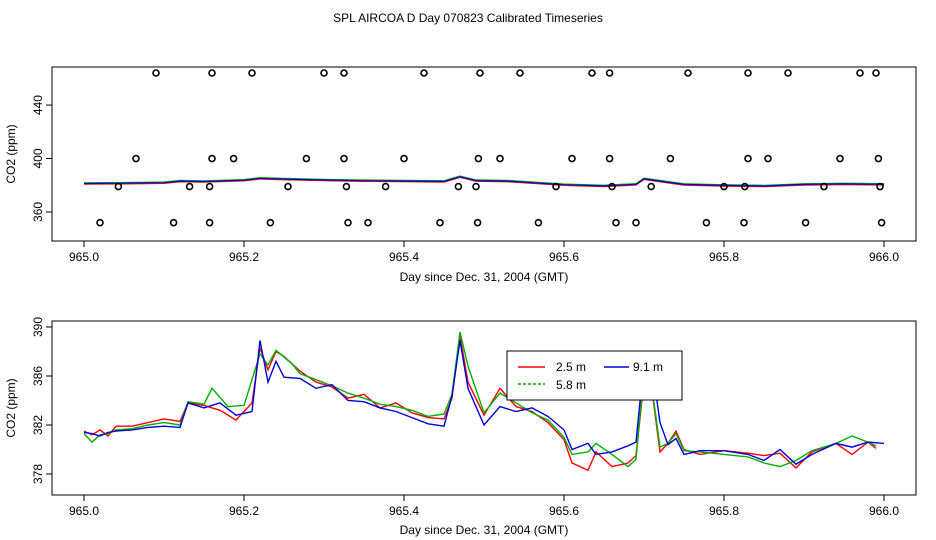 This screenshot has height=540, width=936. Describe the element at coordinates (648, 367) in the screenshot. I see `legend-label-9-1m: 9.1 m` at that location.